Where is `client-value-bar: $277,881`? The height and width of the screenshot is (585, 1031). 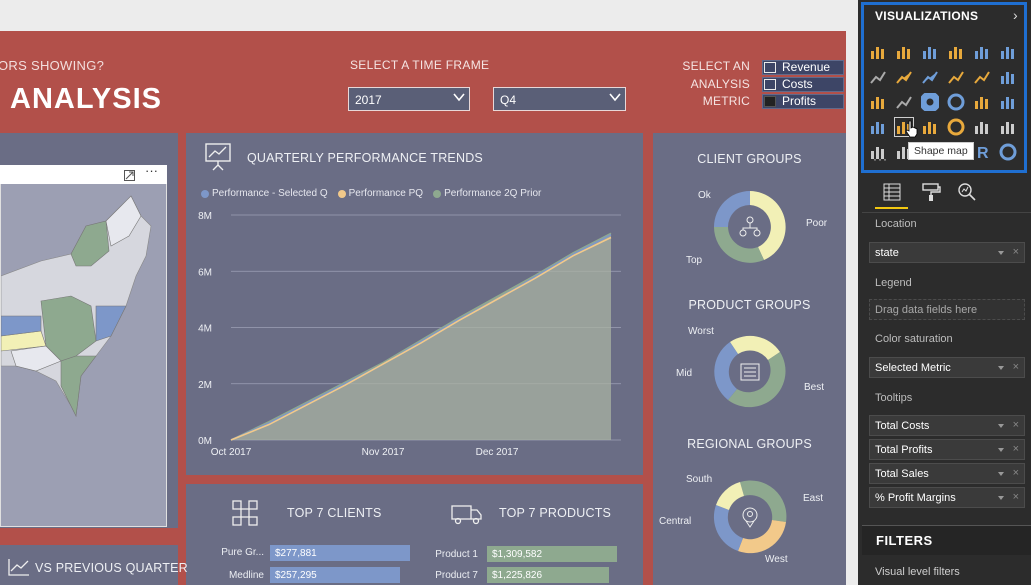
client-value-bar: $277,881 is located at coordinates (340, 553).